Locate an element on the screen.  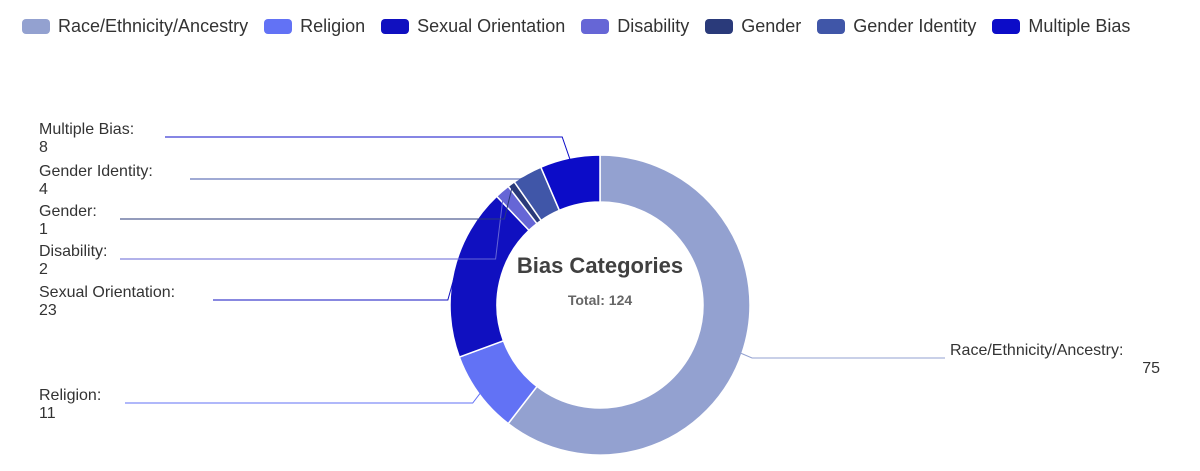
legend-label-gender: Gender is located at coordinates (771, 26).